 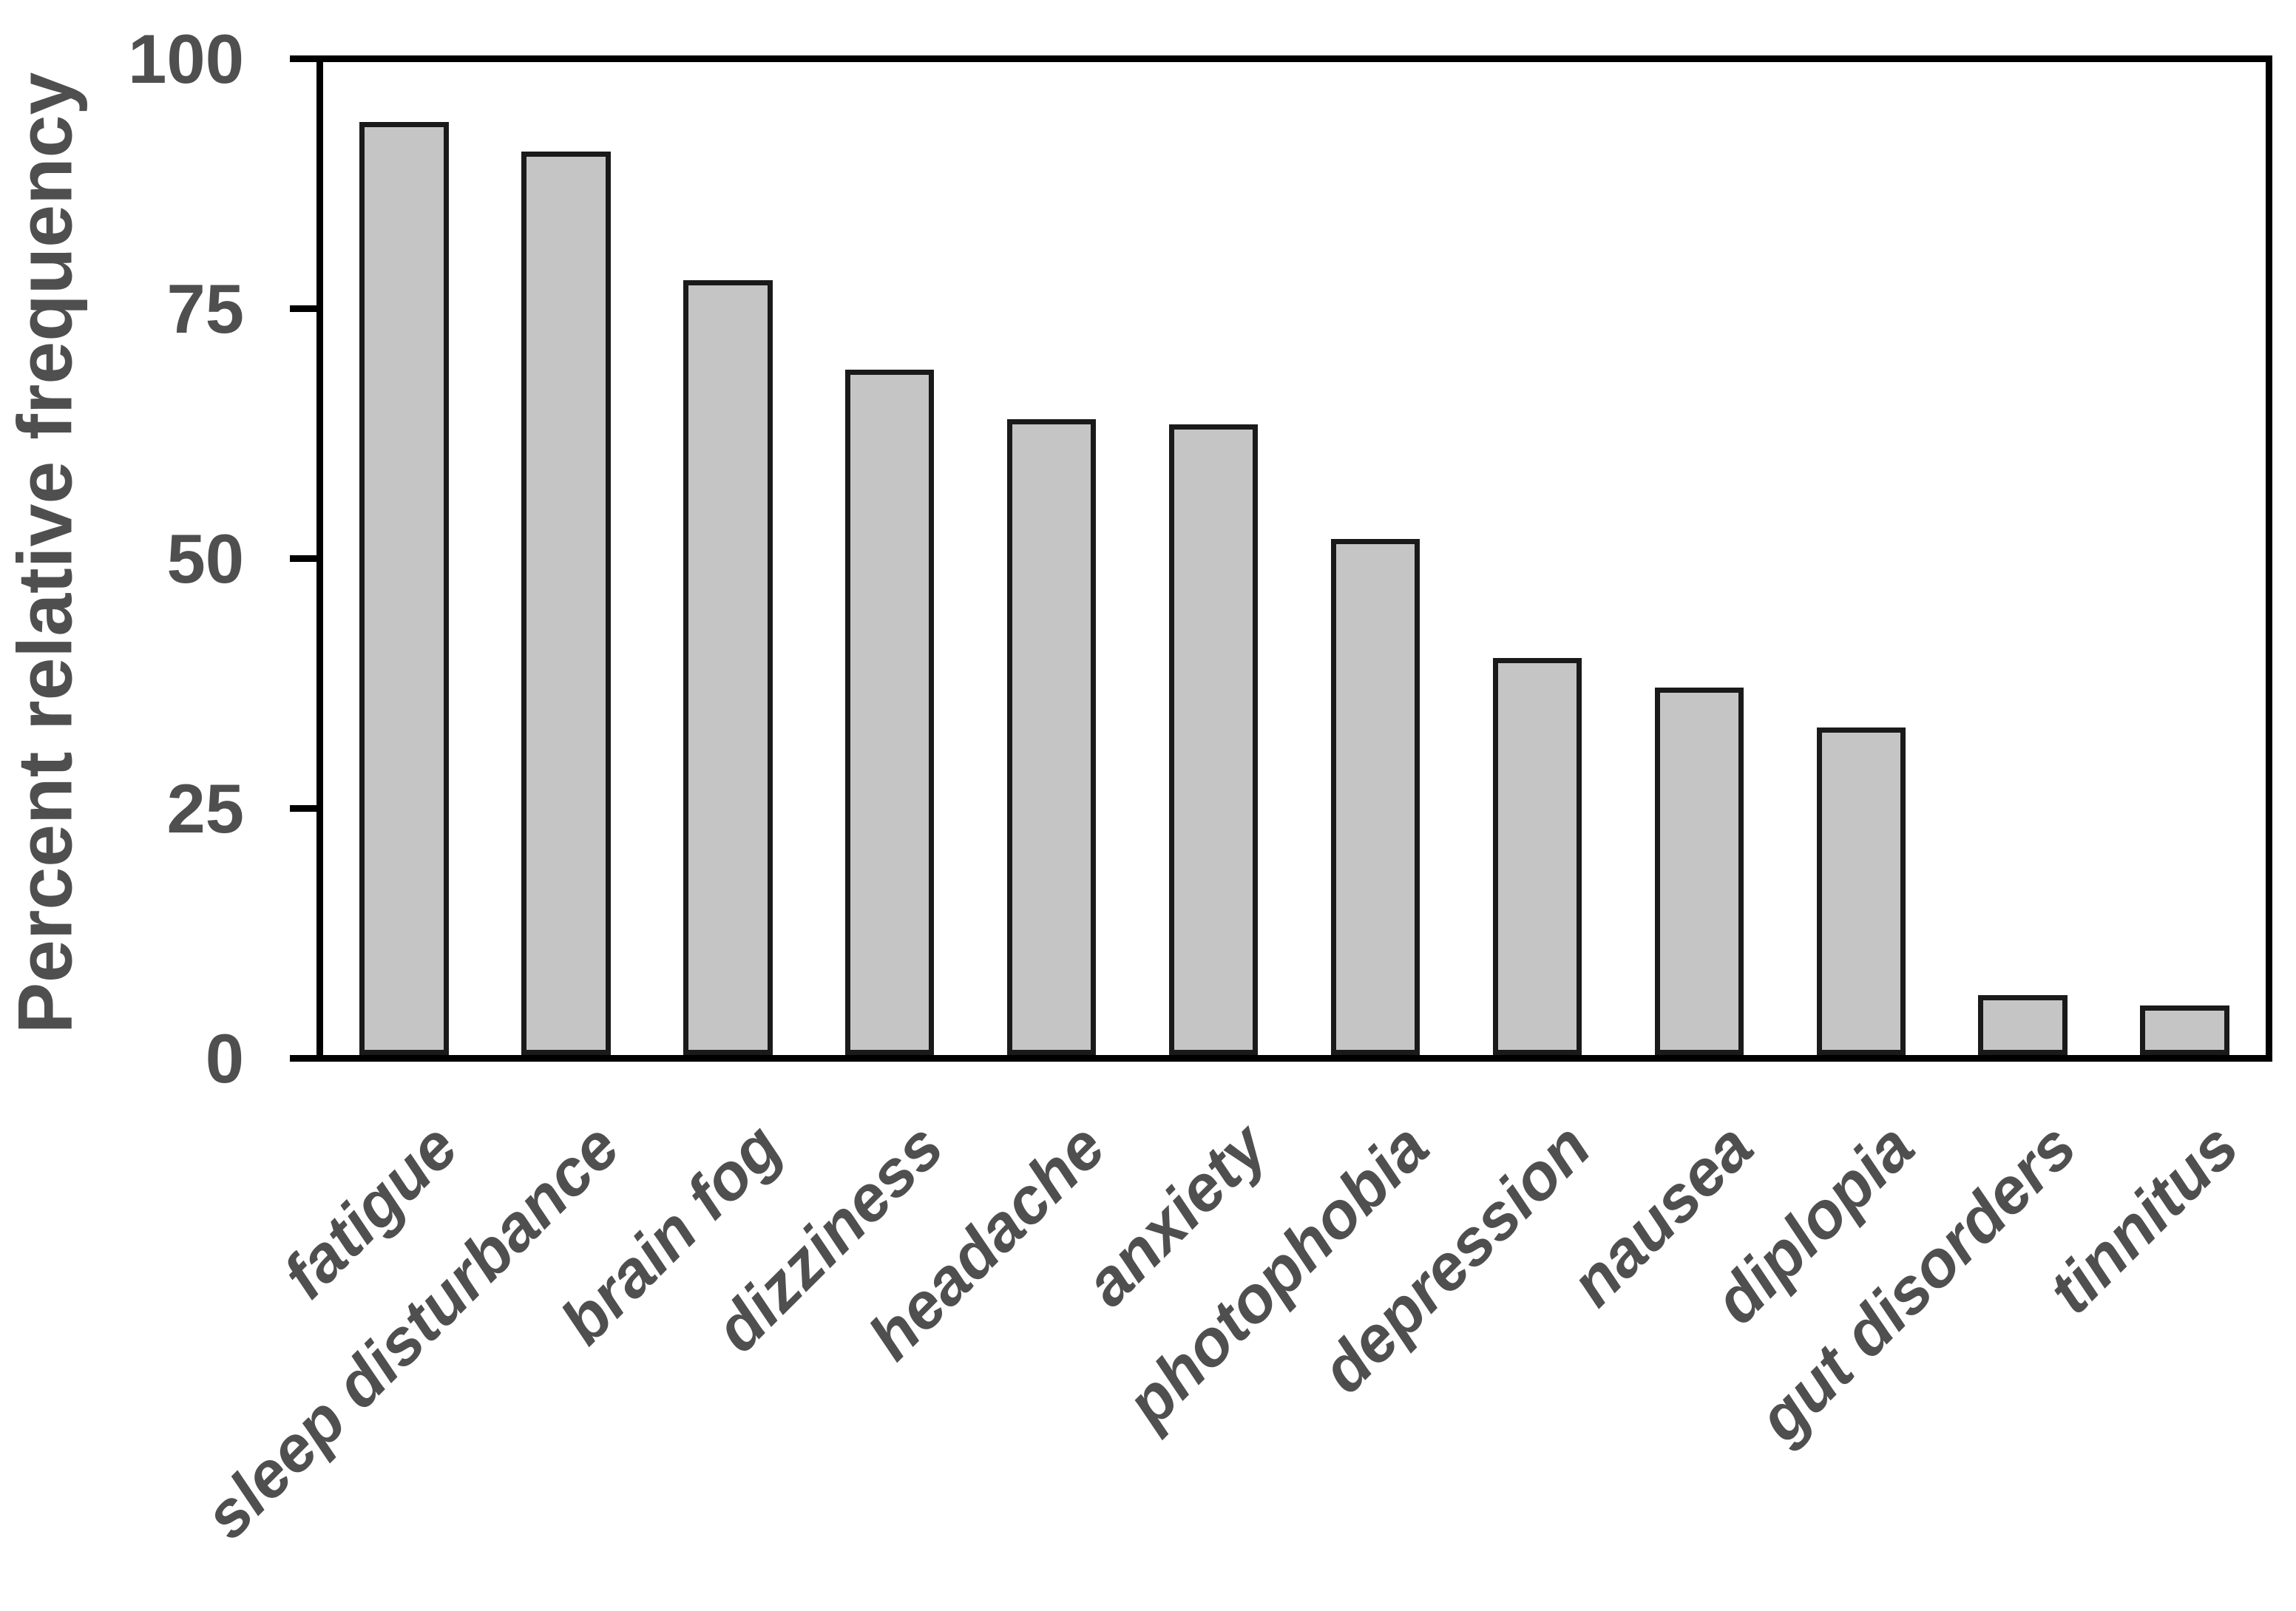 I want to click on y-tick-label: 0, so click(x=224, y=1058).